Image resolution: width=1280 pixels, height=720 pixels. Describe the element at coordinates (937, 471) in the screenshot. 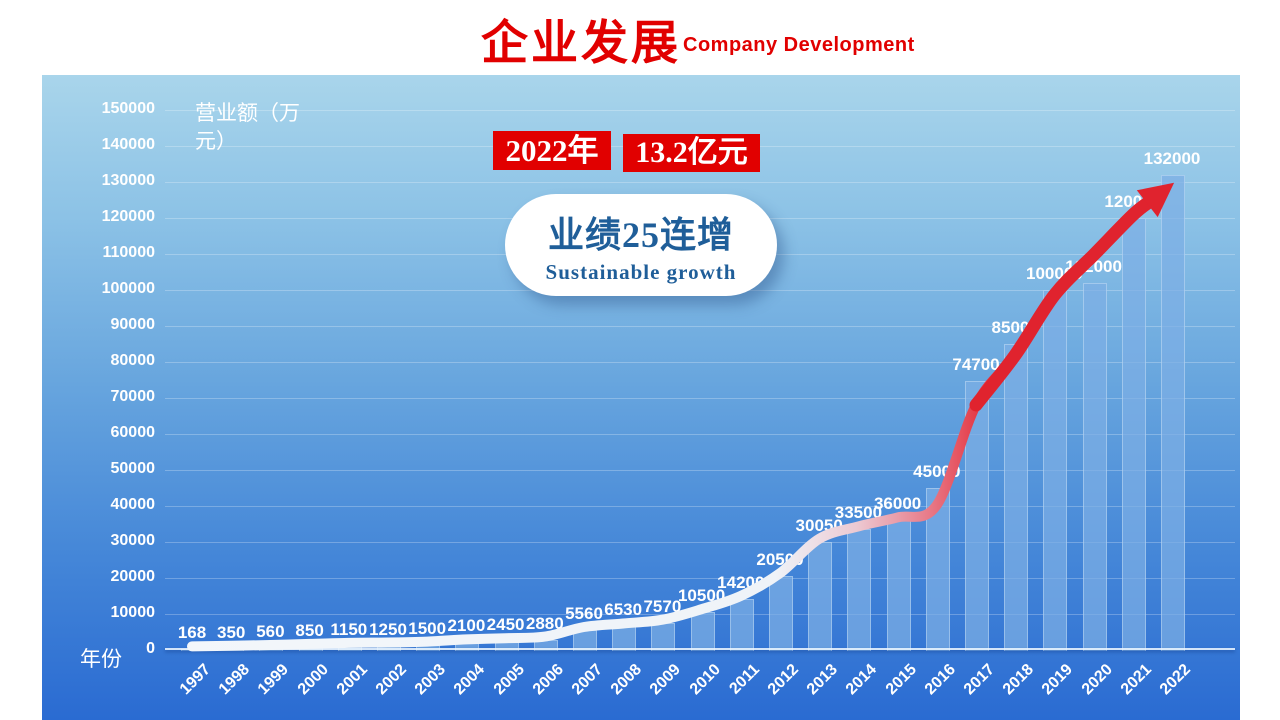

I see `bar-value-label: 45000` at that location.